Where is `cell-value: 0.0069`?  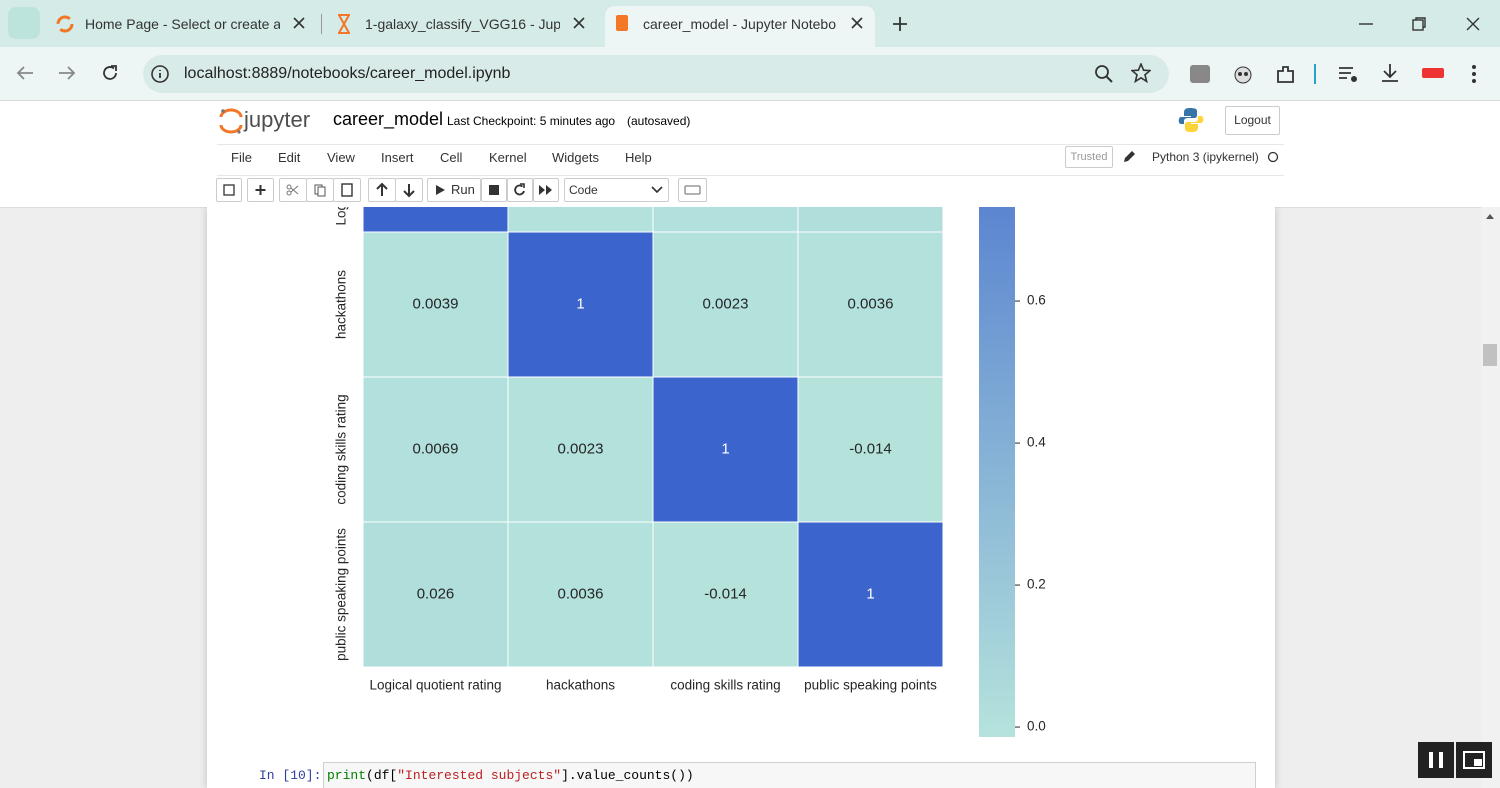 cell-value: 0.0069 is located at coordinates (436, 448).